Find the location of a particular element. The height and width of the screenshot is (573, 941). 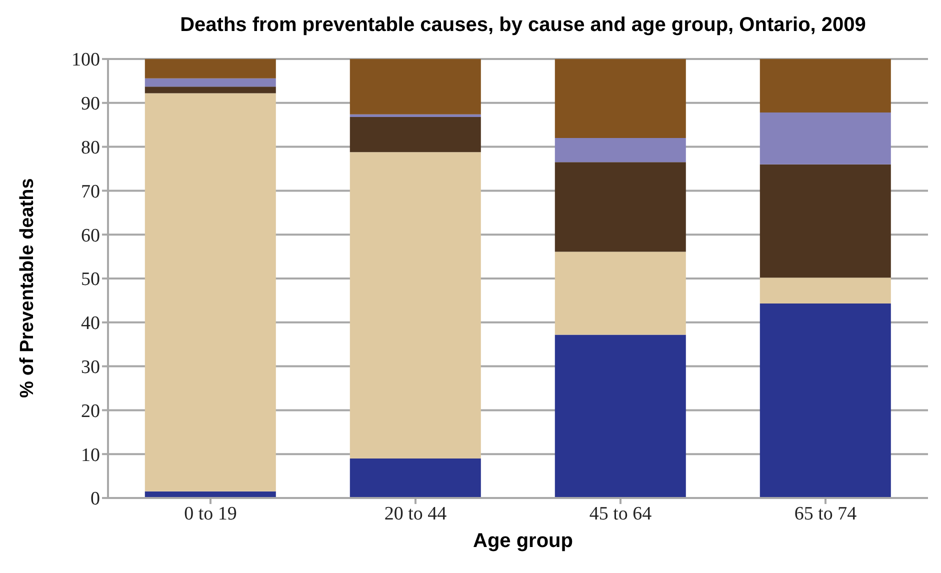

y-tick-label: 30 is located at coordinates (90, 367).